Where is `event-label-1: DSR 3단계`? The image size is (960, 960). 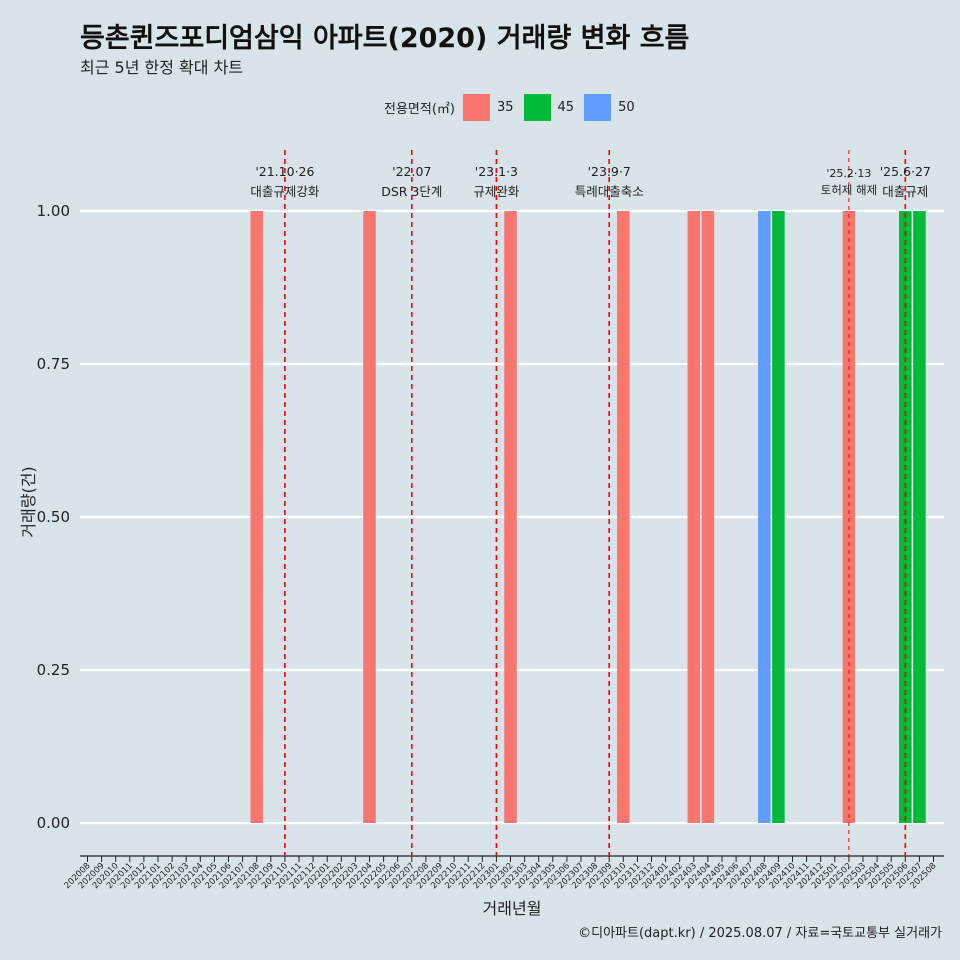
event-label-1: DSR 3단계 is located at coordinates (411, 191).